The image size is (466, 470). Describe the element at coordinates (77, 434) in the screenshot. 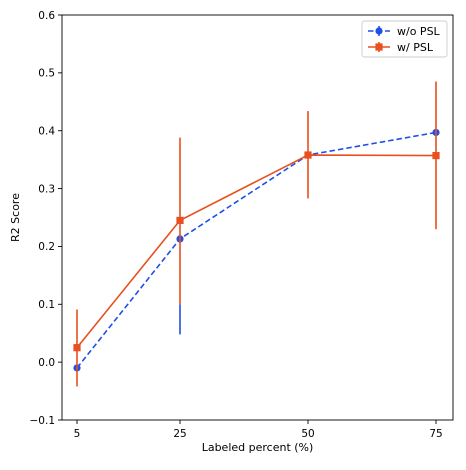

I see `x-tick-label: 5` at that location.